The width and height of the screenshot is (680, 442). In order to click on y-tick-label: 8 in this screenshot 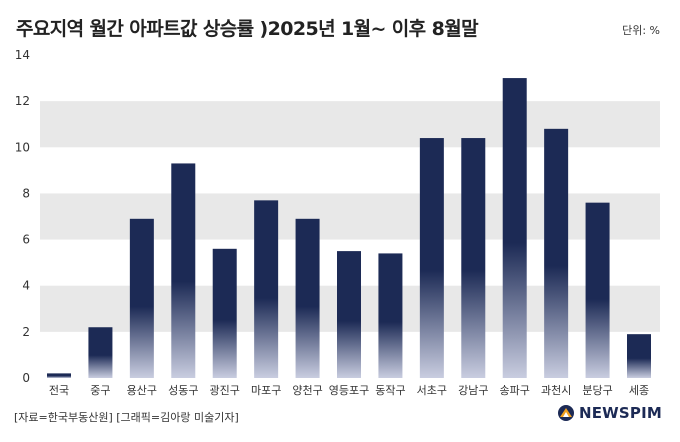, I will do `click(26, 193)`.